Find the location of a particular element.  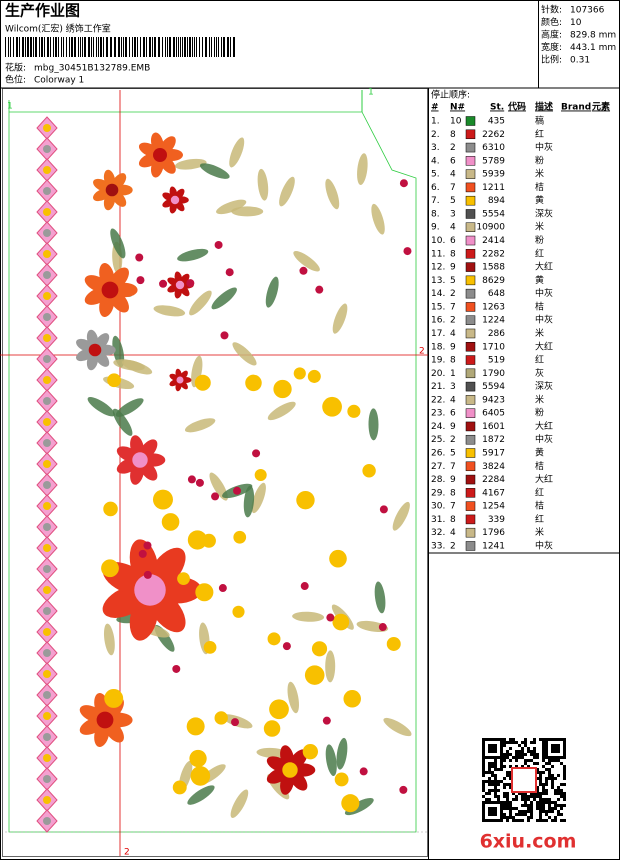

guide-label: 2 is located at coordinates (127, 853).